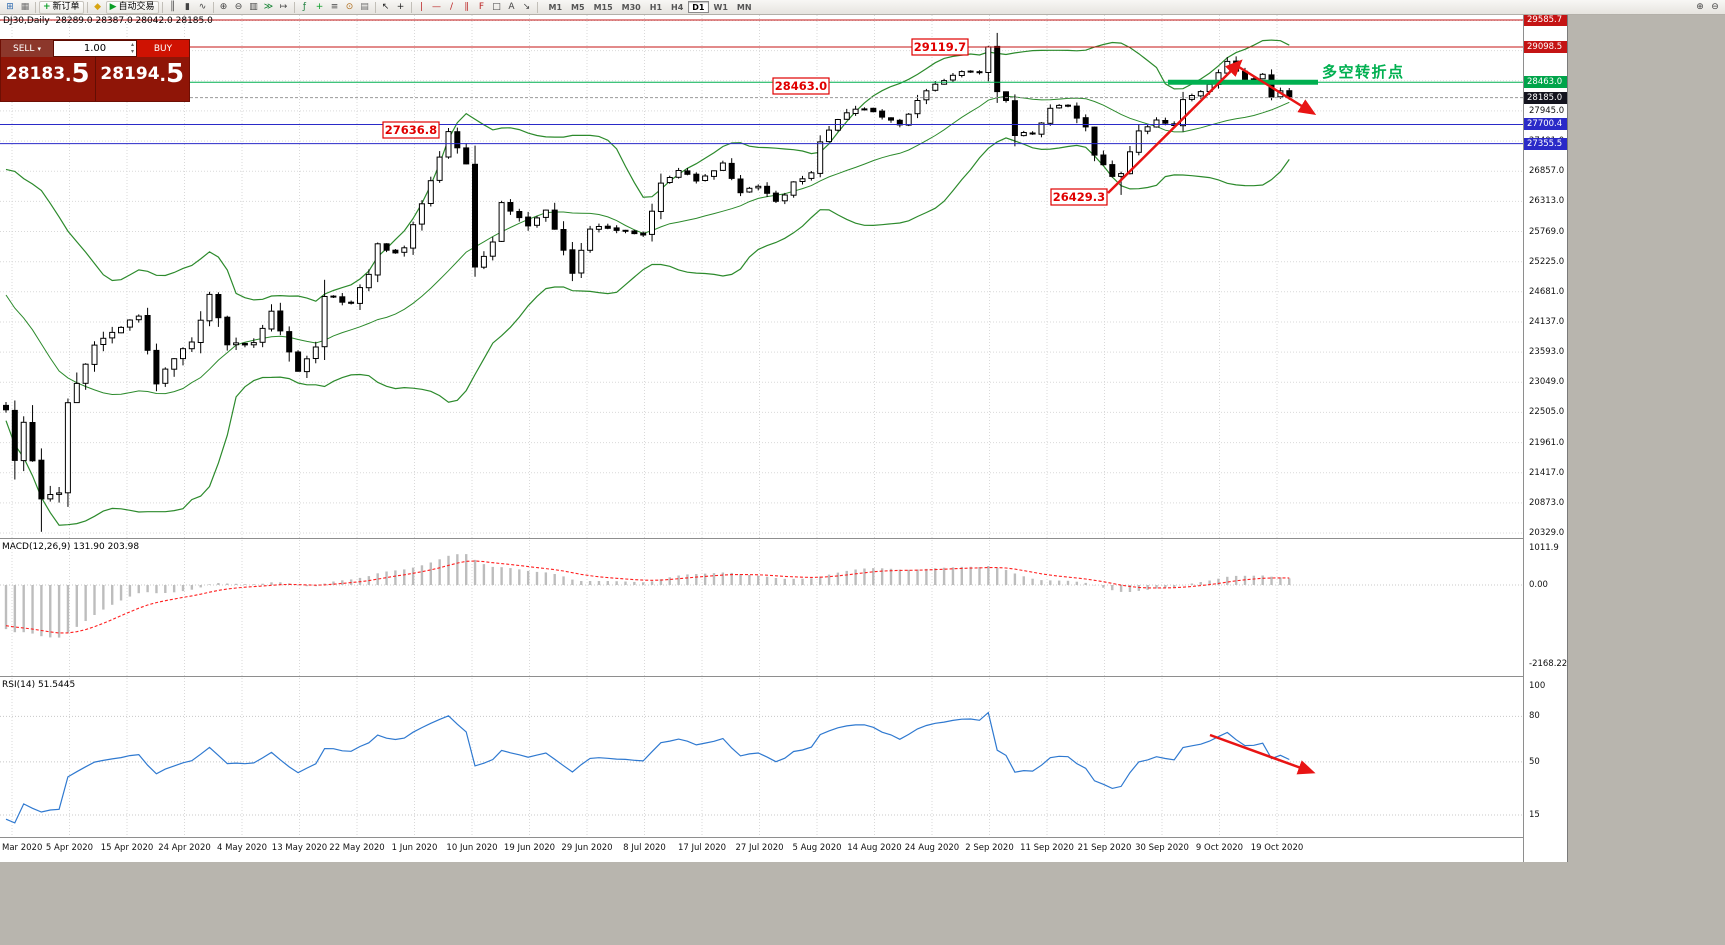 The width and height of the screenshot is (1725, 945). What do you see at coordinates (587, 848) in the screenshot?
I see `time-axis-label: 29 Jun 2020` at bounding box center [587, 848].